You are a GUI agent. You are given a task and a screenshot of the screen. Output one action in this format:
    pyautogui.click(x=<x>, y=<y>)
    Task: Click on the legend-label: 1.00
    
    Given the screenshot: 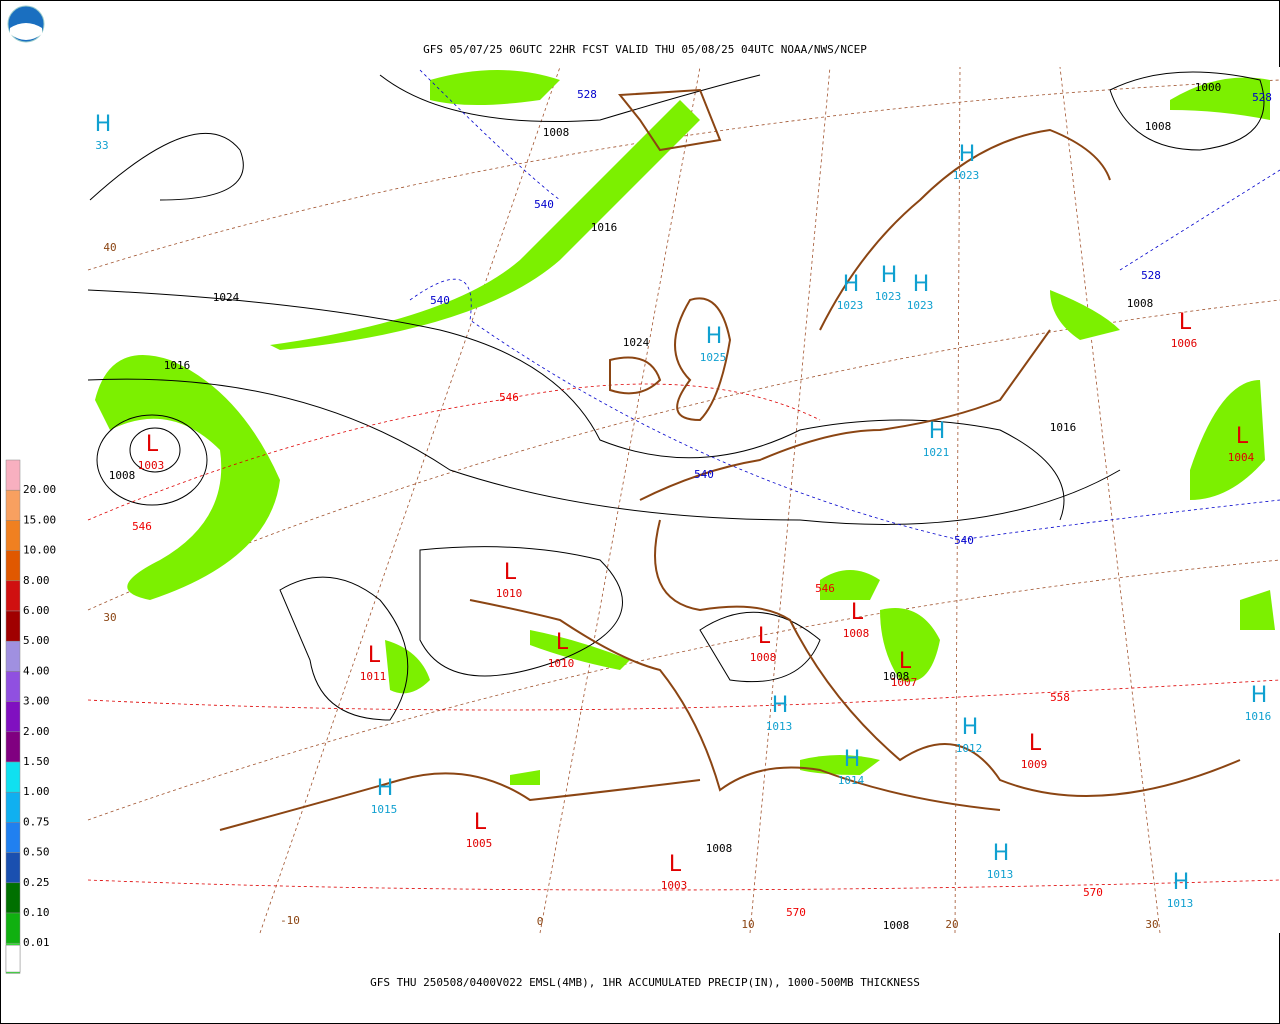 What is the action you would take?
    pyautogui.click(x=36, y=791)
    